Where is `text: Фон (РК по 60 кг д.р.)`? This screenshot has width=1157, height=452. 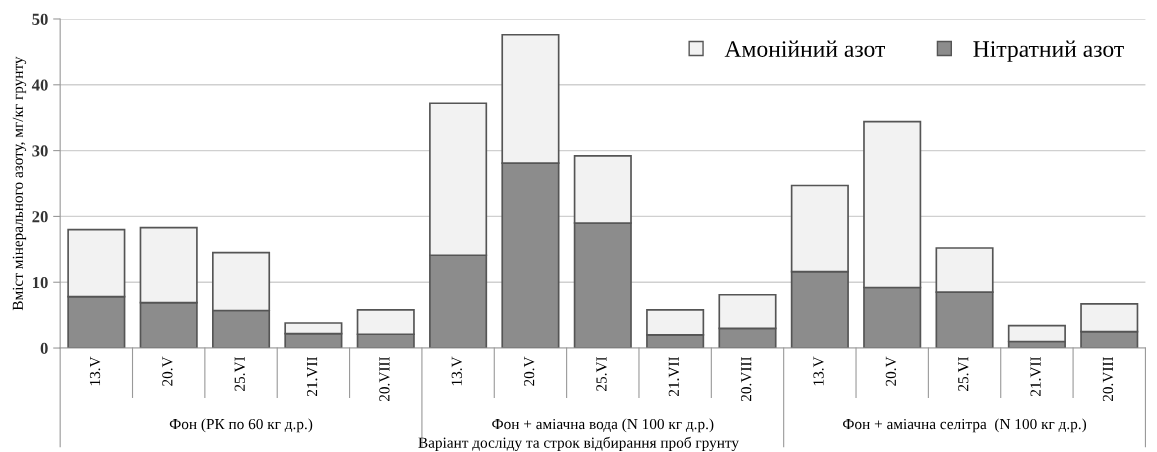
text: Фон (РК по 60 кг д.р.) is located at coordinates (241, 425).